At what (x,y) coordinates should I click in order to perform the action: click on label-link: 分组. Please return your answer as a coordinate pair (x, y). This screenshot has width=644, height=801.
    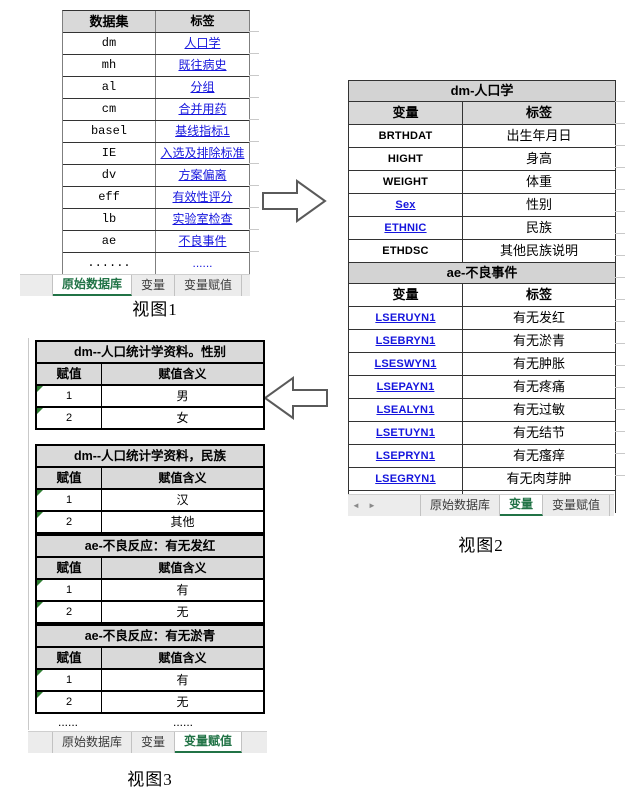
    Looking at the image, I should click on (202, 87).